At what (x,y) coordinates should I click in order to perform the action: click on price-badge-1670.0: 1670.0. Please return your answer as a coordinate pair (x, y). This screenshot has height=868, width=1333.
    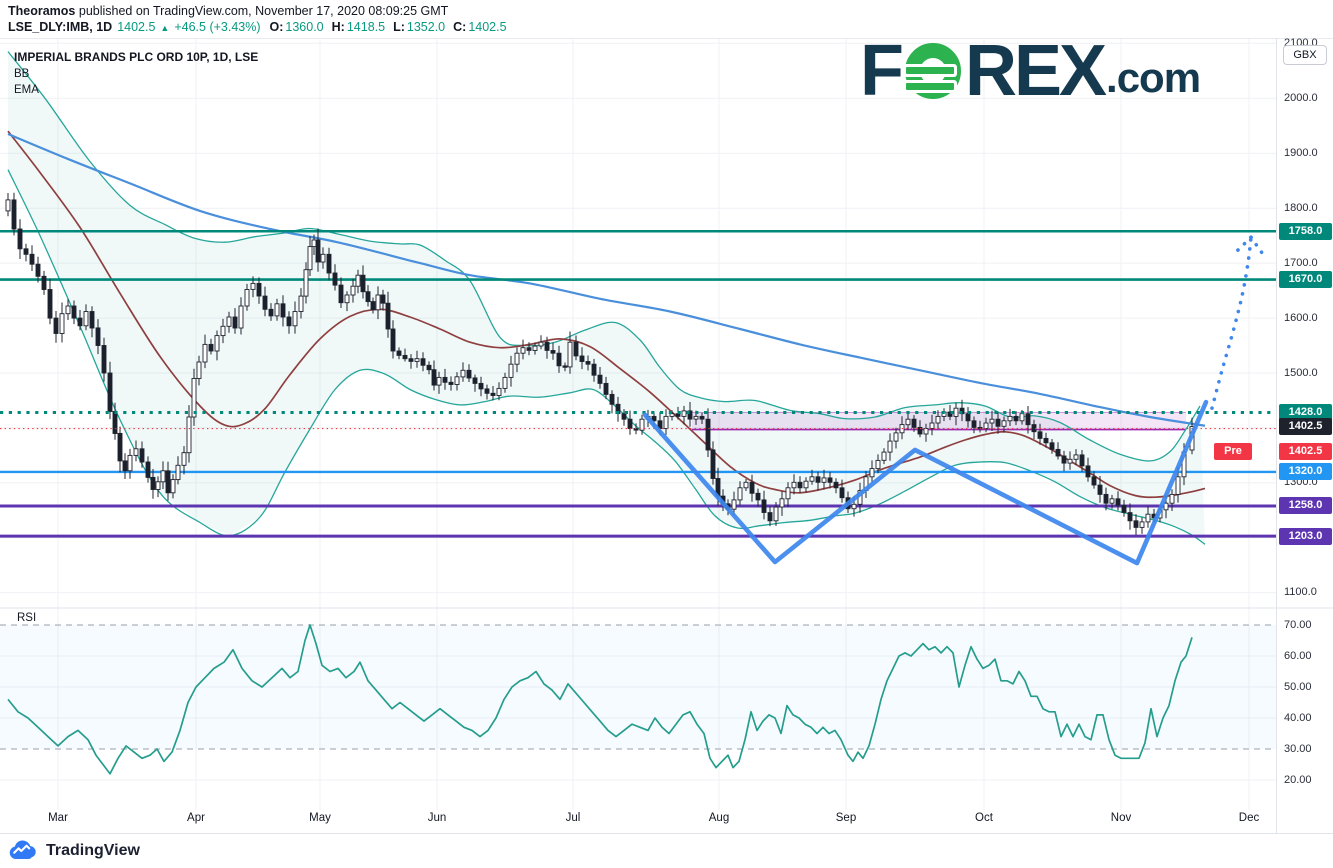
    Looking at the image, I should click on (1305, 280).